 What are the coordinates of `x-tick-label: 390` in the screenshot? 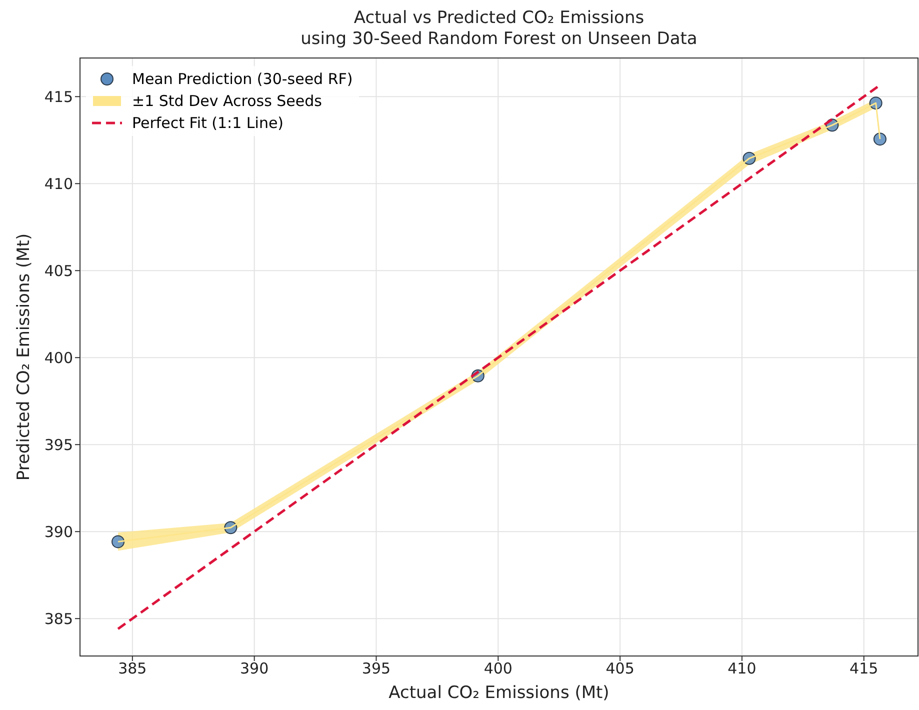 It's located at (254, 669).